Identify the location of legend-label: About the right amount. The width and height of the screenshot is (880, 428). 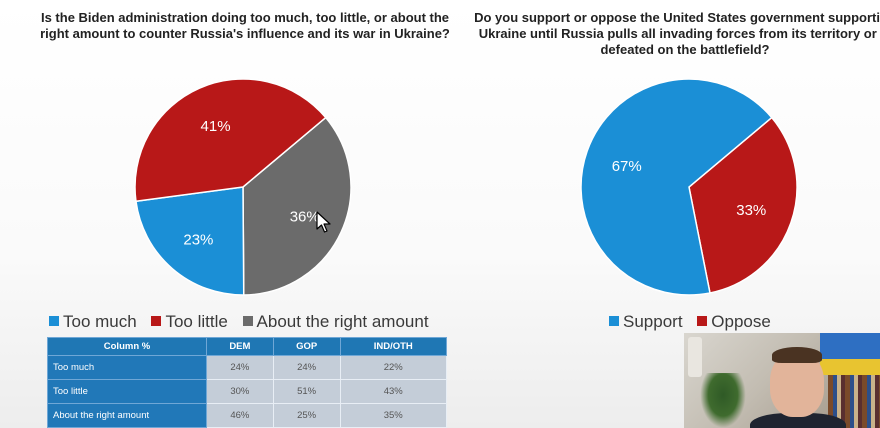
(342, 321).